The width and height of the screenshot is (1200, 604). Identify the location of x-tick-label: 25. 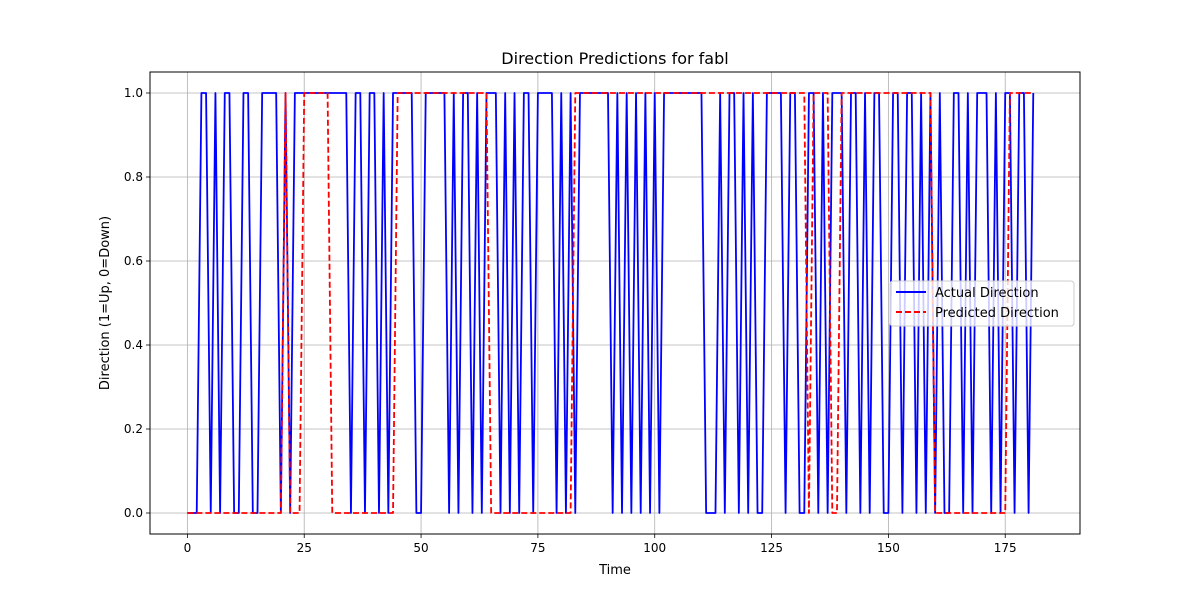
(304, 548).